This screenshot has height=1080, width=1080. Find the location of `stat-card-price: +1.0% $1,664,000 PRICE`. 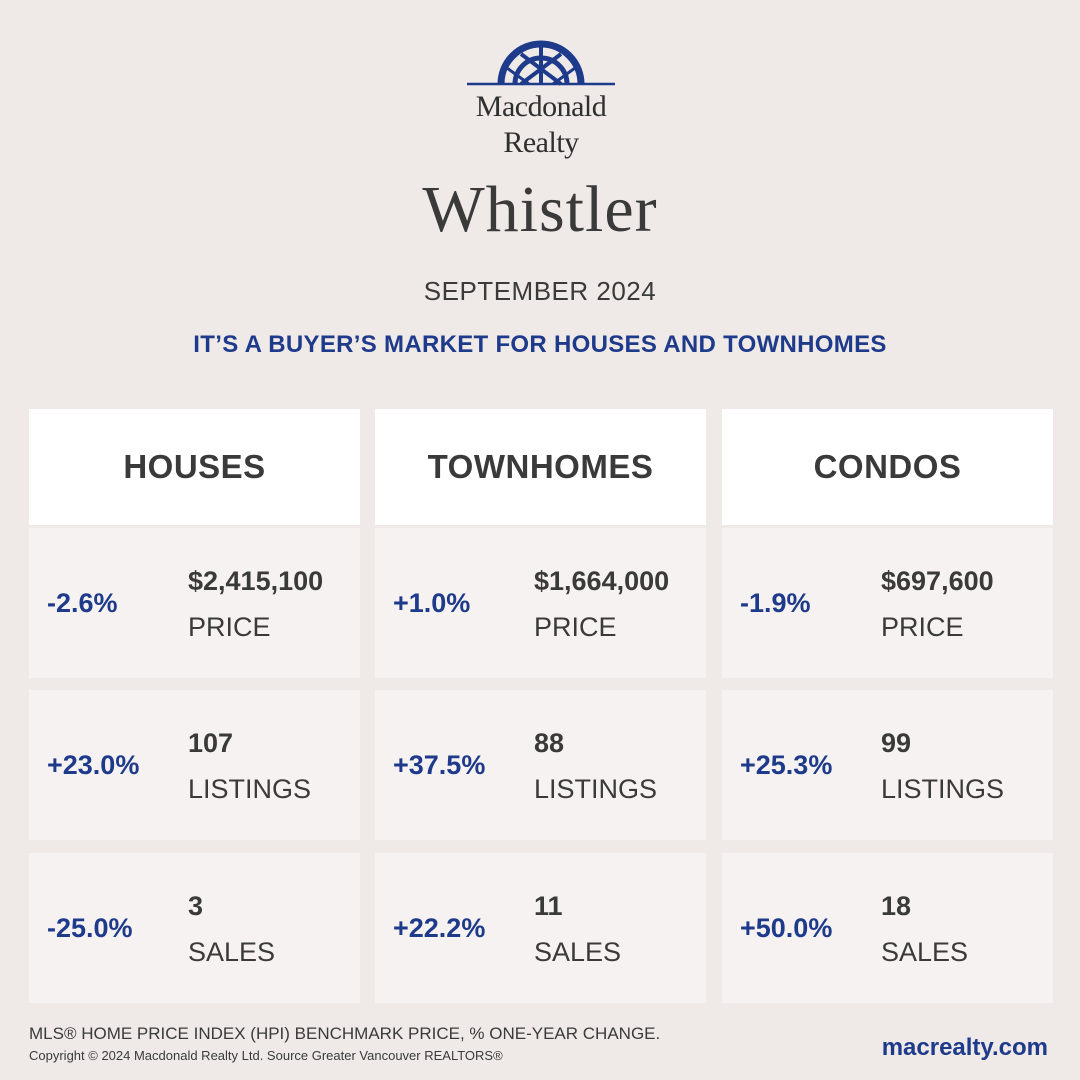

stat-card-price: +1.0% $1,664,000 PRICE is located at coordinates (540, 603).